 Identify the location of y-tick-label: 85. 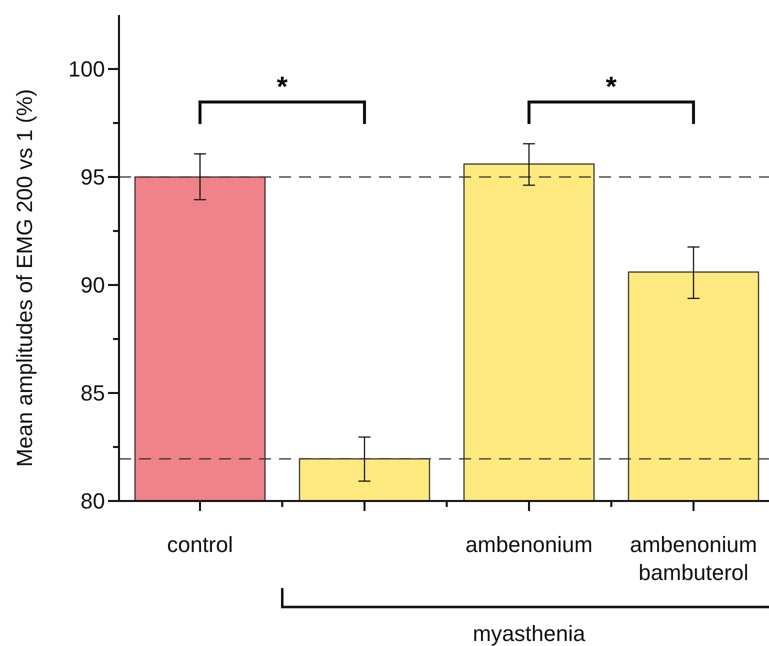
(92, 393).